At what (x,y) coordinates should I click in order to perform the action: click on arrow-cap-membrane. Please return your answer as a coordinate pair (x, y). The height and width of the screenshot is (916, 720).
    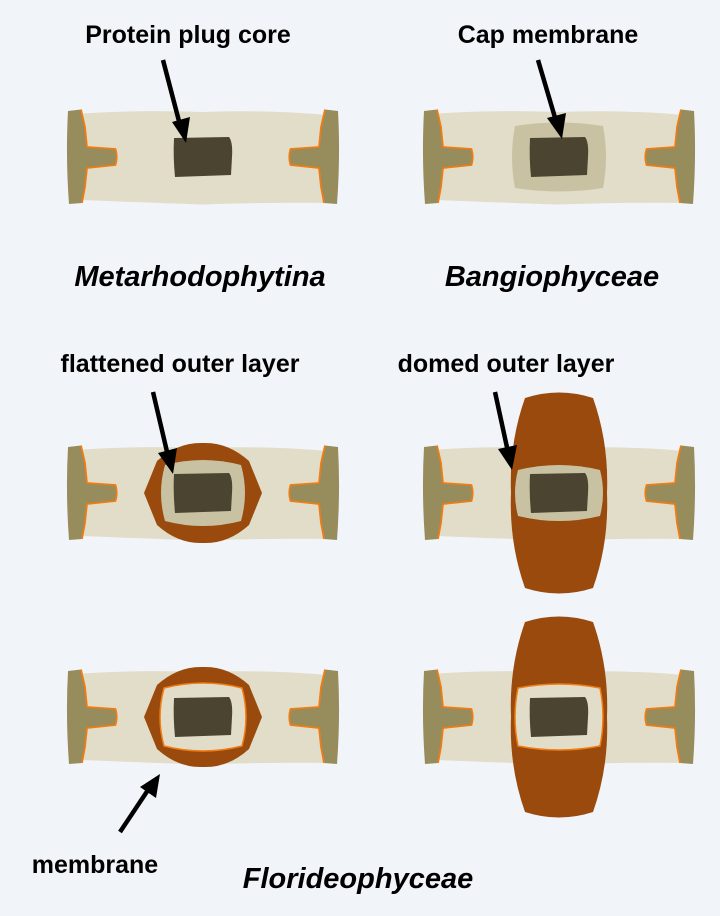
    Looking at the image, I should click on (550, 99).